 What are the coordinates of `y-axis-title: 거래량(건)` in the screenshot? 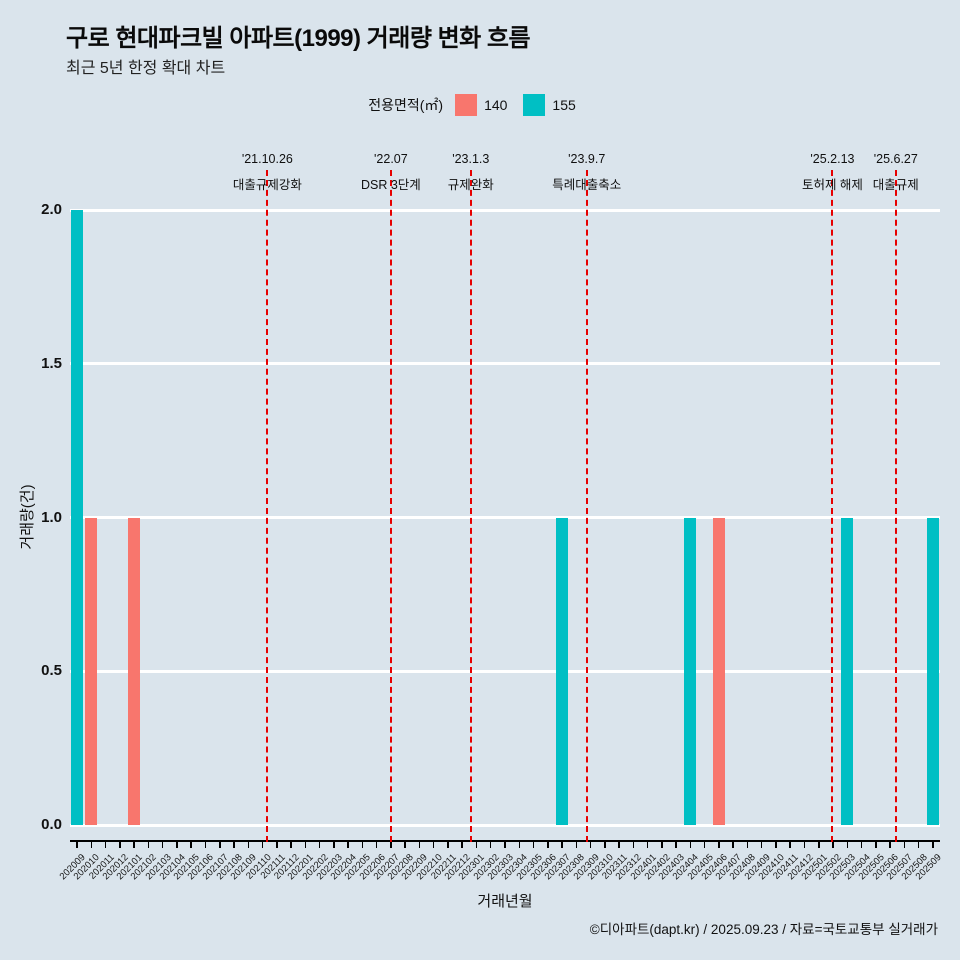 It's located at (27, 517).